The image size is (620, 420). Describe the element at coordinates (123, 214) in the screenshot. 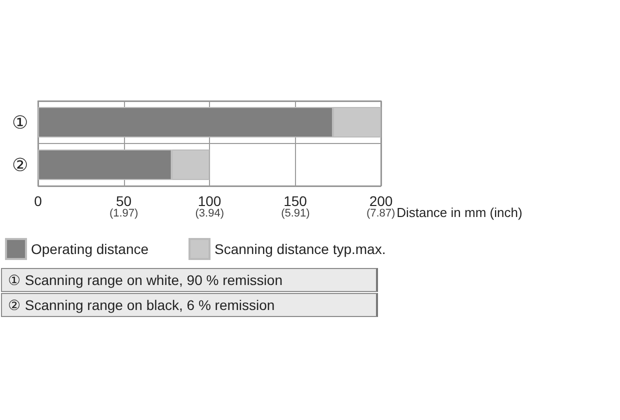

I see `x2-tick-label: (1.97)` at that location.